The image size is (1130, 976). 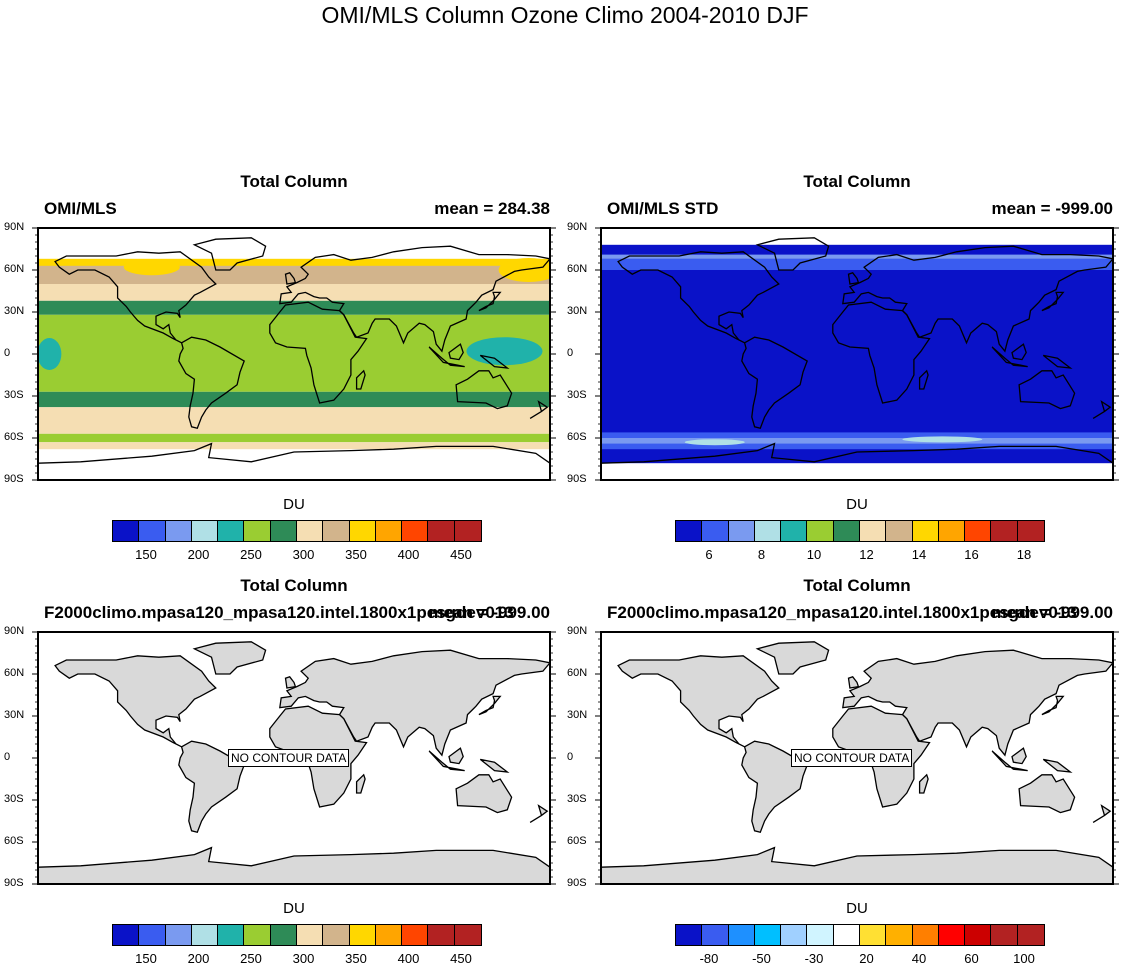 What do you see at coordinates (280, 959) in the screenshot?
I see `colorbar-ticks: 150 200 250 300 350 400 450` at bounding box center [280, 959].